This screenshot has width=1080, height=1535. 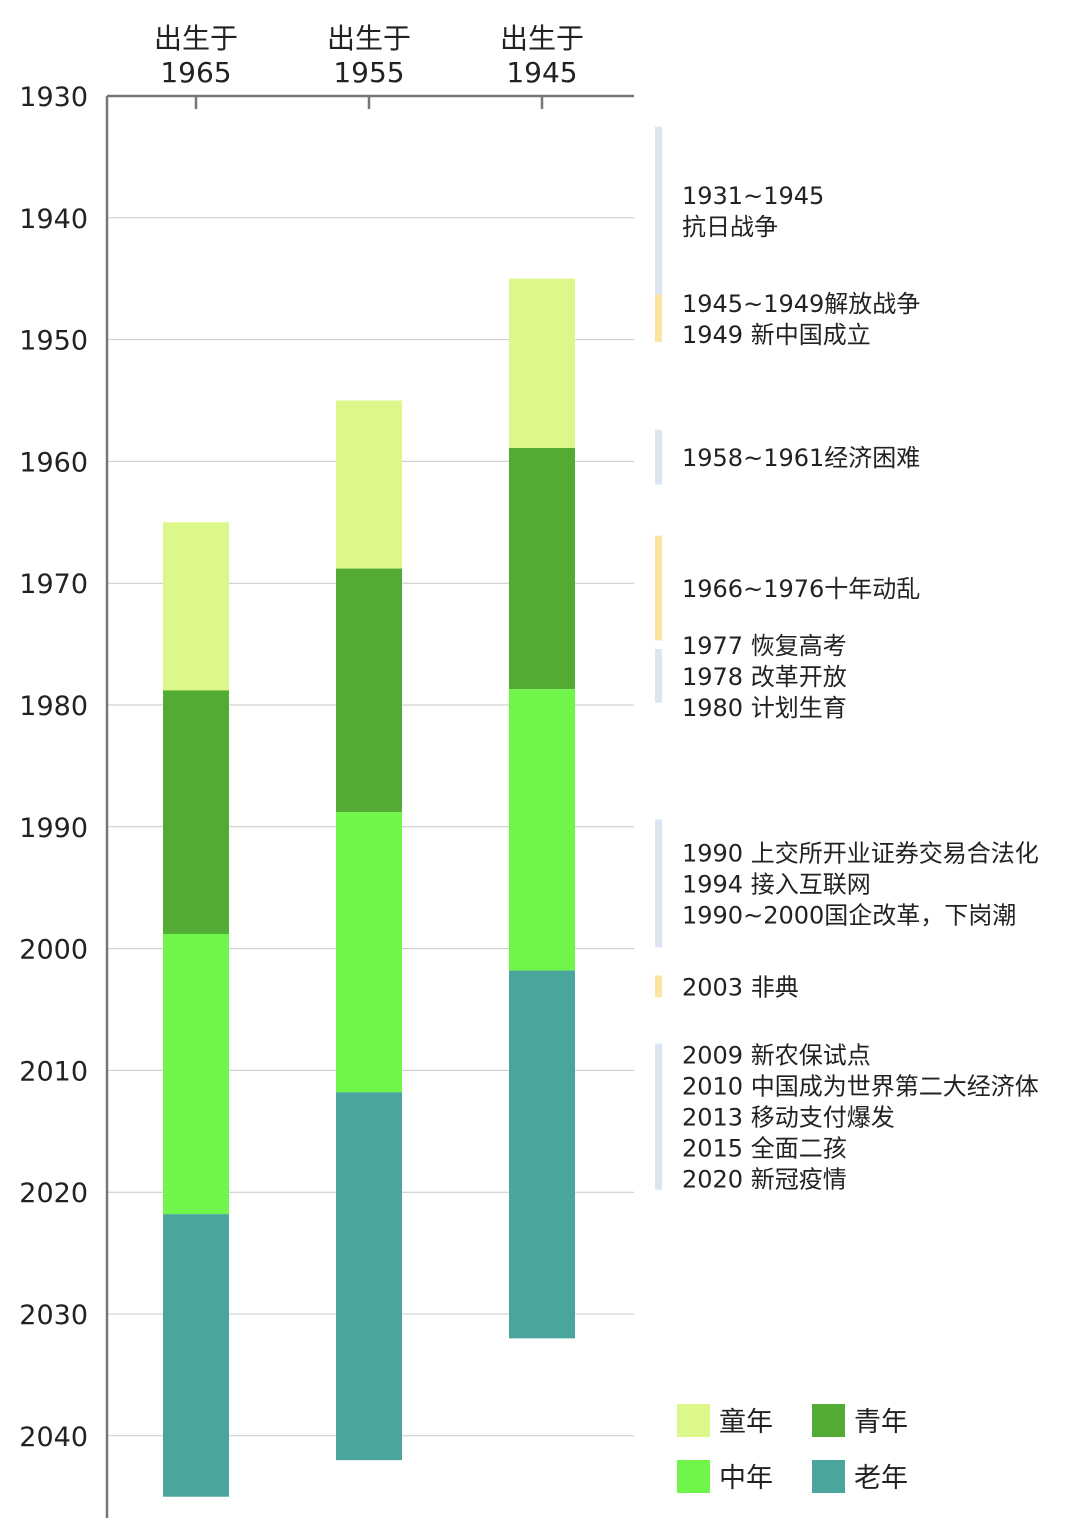 What do you see at coordinates (53, 219) in the screenshot?
I see `y-tick-label: 1940` at bounding box center [53, 219].